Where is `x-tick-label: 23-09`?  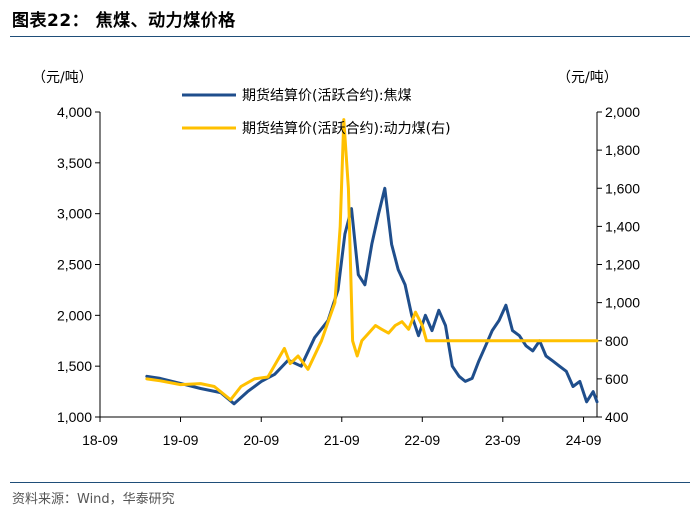
x-tick-label: 23-09 is located at coordinates (503, 440).